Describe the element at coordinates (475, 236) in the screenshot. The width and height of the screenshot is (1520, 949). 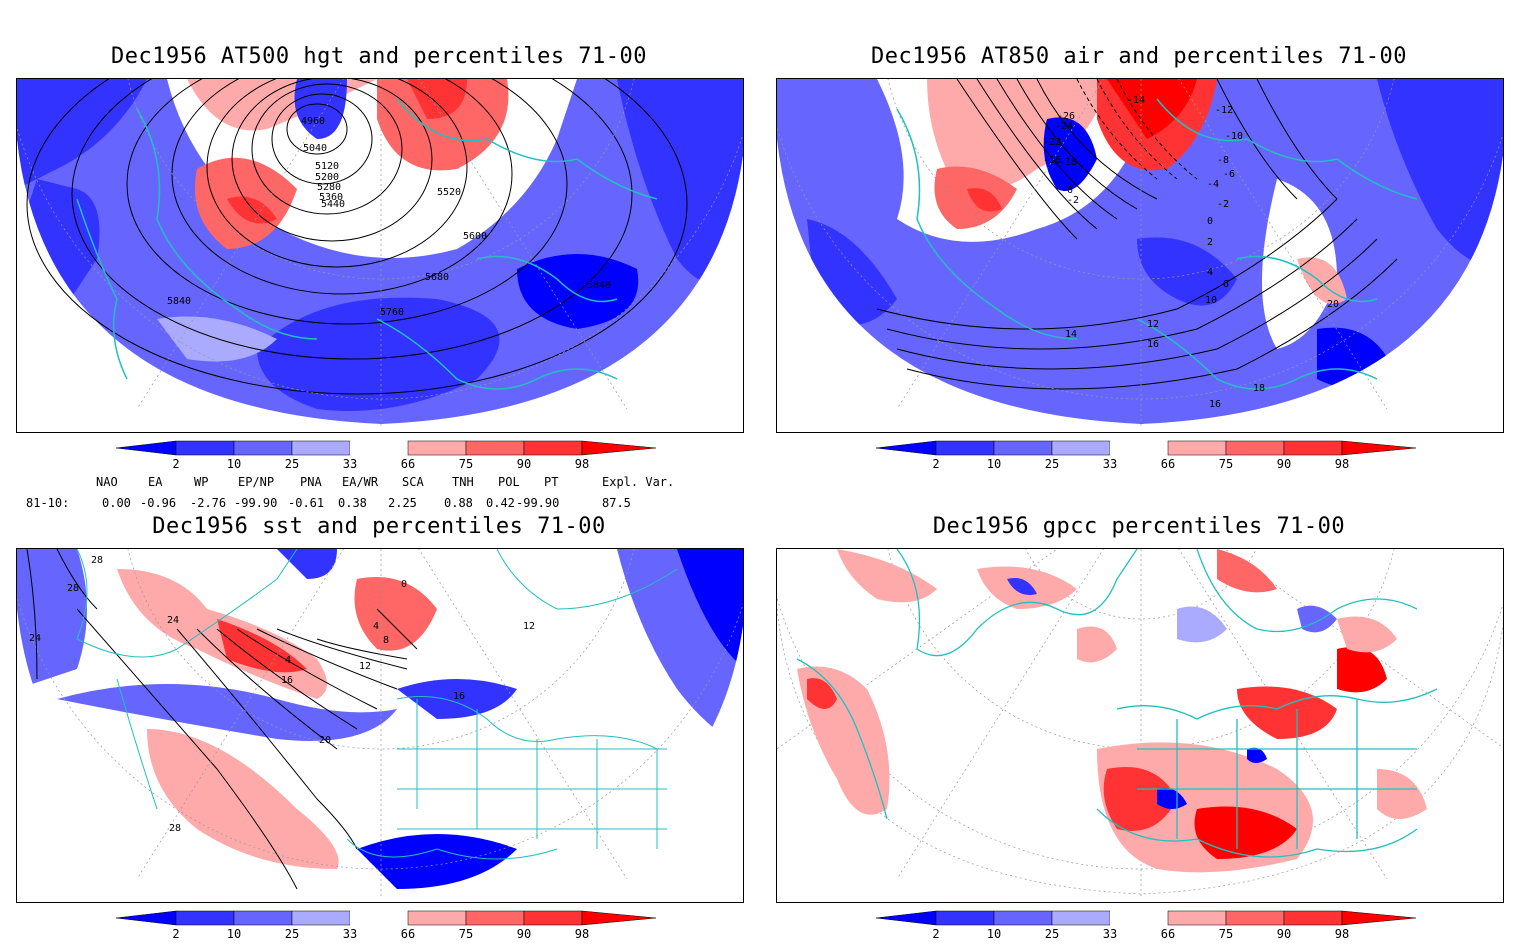
I see `contour-label: 5600` at that location.